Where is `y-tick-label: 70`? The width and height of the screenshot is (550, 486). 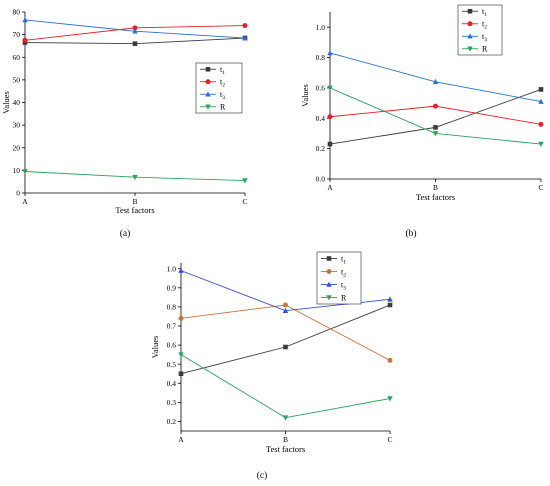
y-tick-label: 70 is located at coordinates (17, 34).